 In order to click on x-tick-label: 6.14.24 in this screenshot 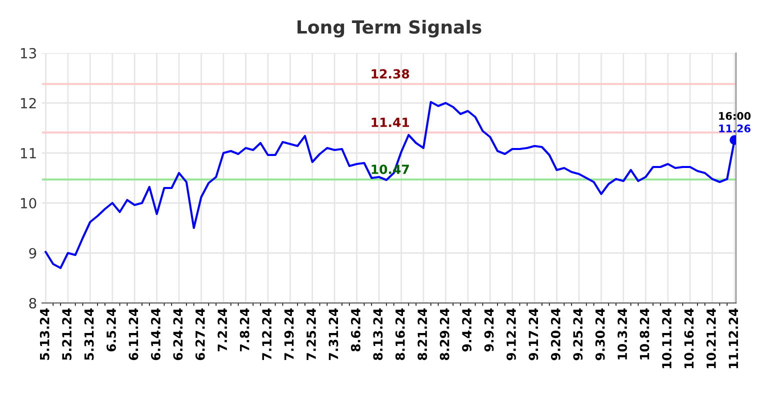, I will do `click(155, 334)`.